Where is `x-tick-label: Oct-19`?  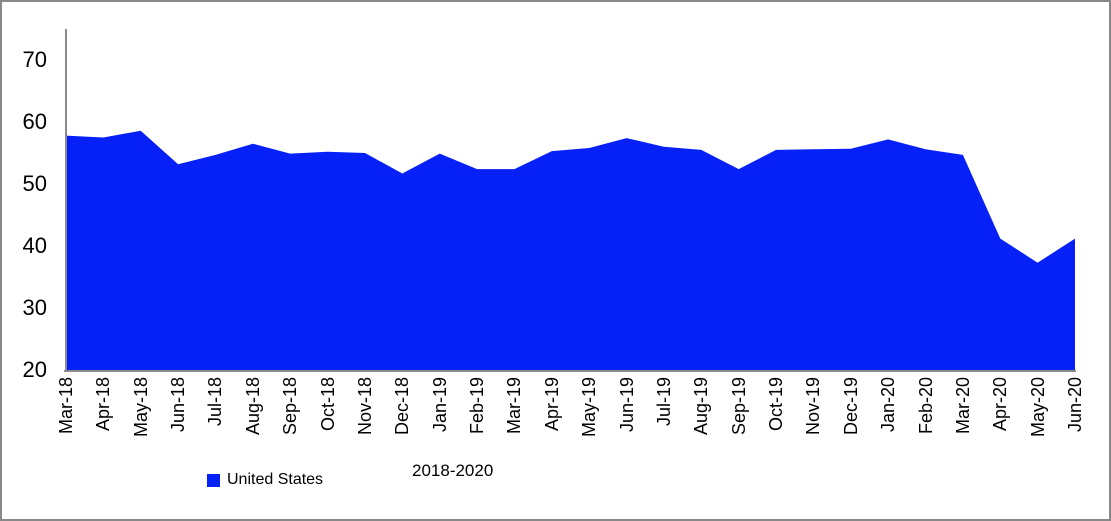 x-tick-label: Oct-19 is located at coordinates (776, 404).